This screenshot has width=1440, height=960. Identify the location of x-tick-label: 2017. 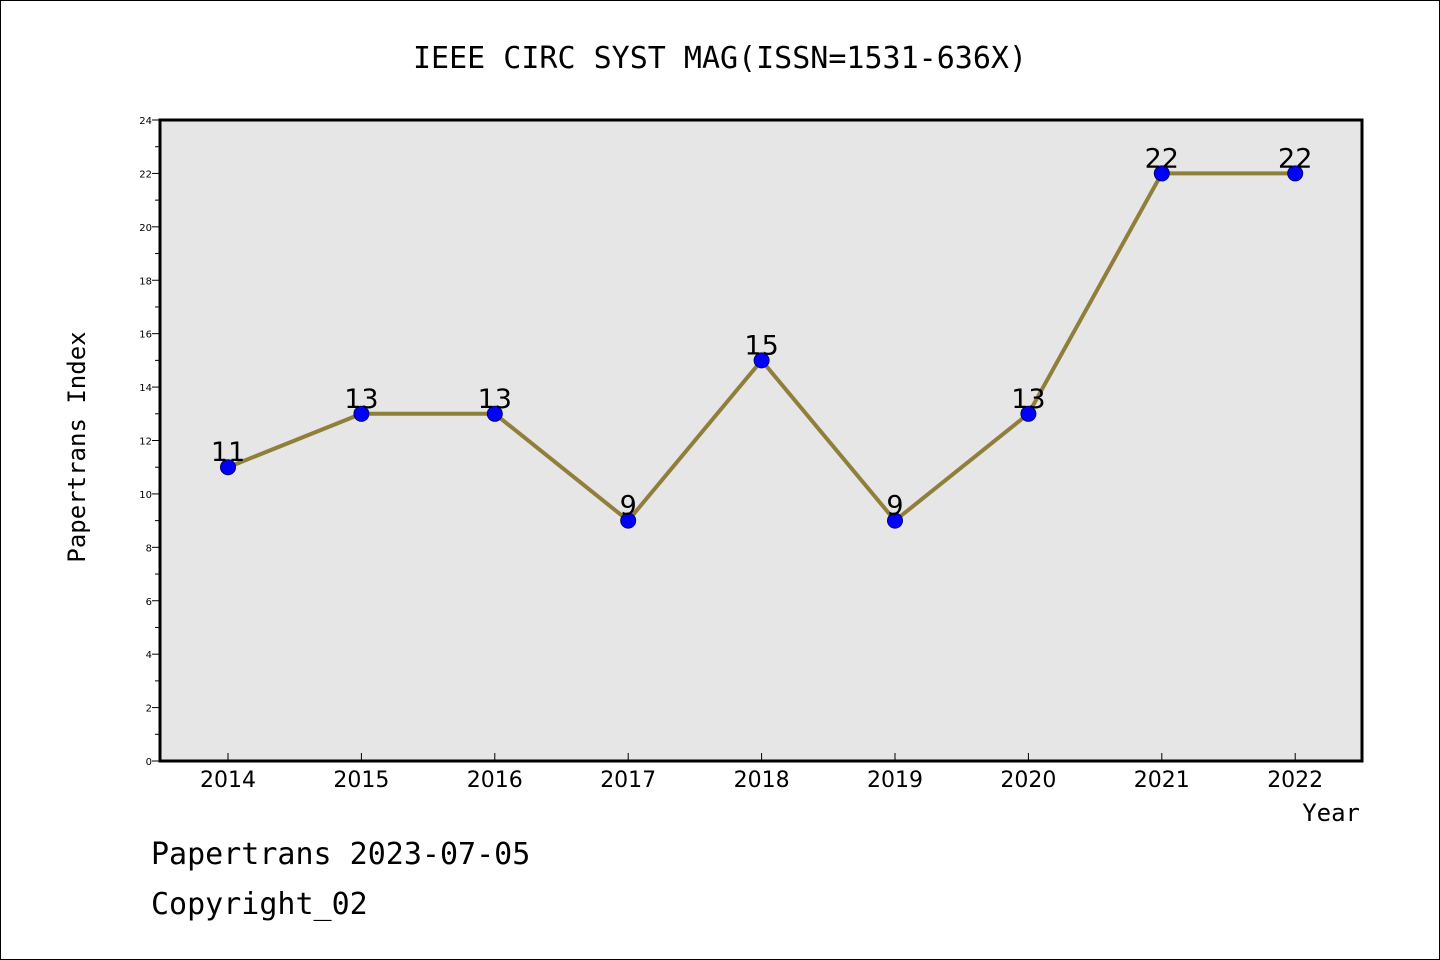
(628, 780).